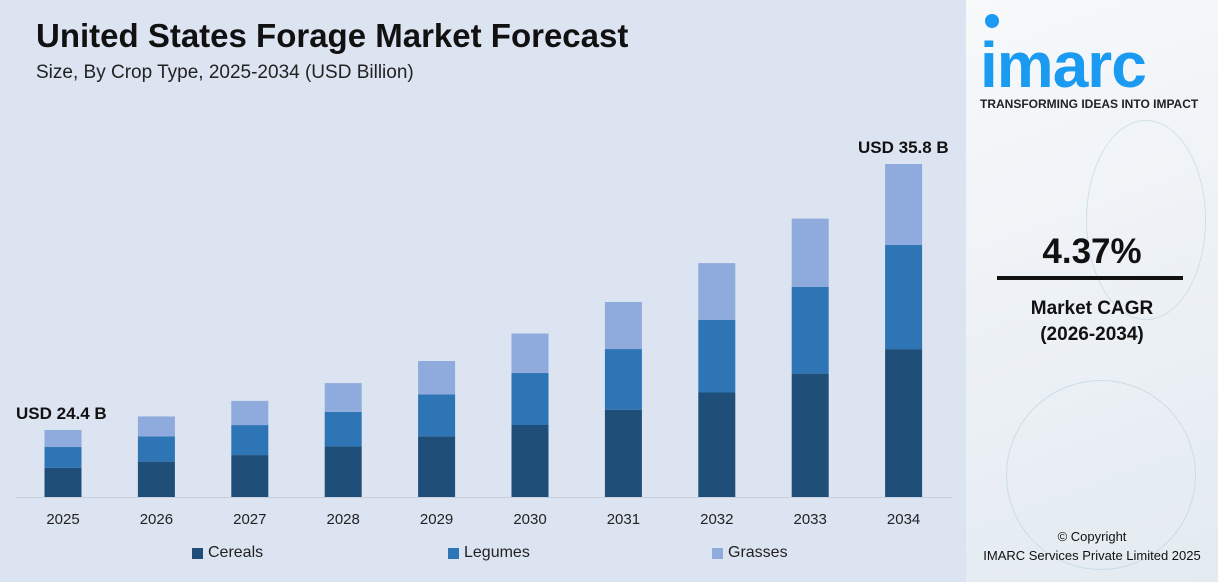  What do you see at coordinates (1092, 536) in the screenshot?
I see `copyright-text: © Copyright` at bounding box center [1092, 536].